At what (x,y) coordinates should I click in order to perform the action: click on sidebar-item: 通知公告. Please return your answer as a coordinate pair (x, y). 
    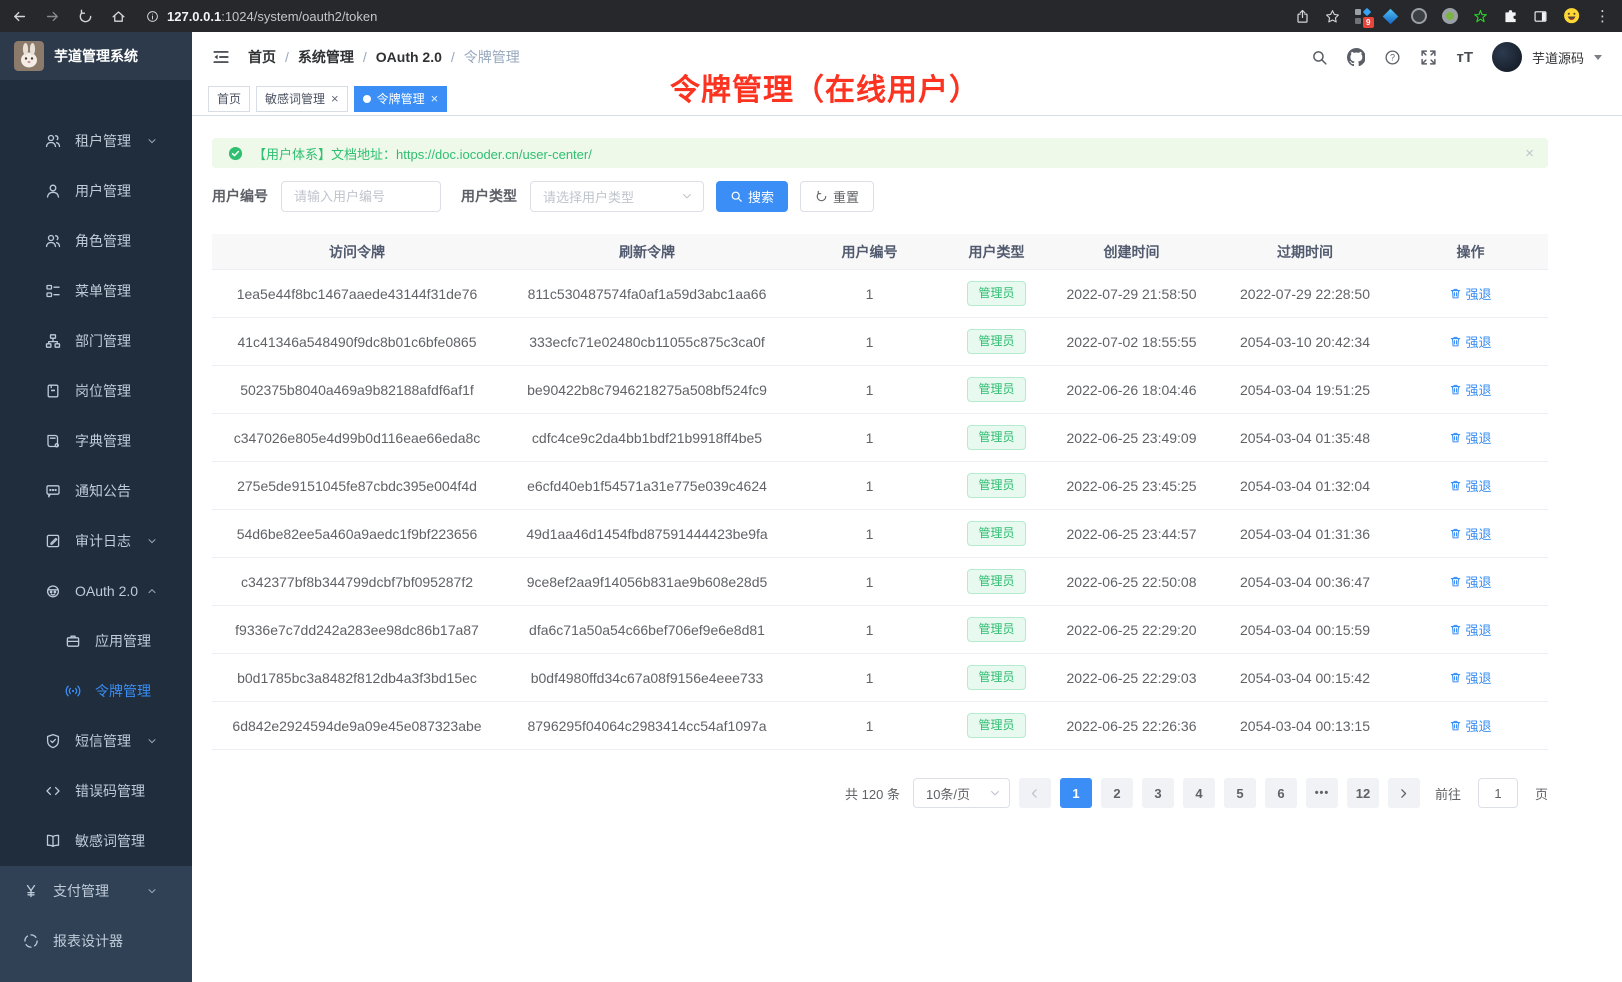
    Looking at the image, I should click on (96, 491).